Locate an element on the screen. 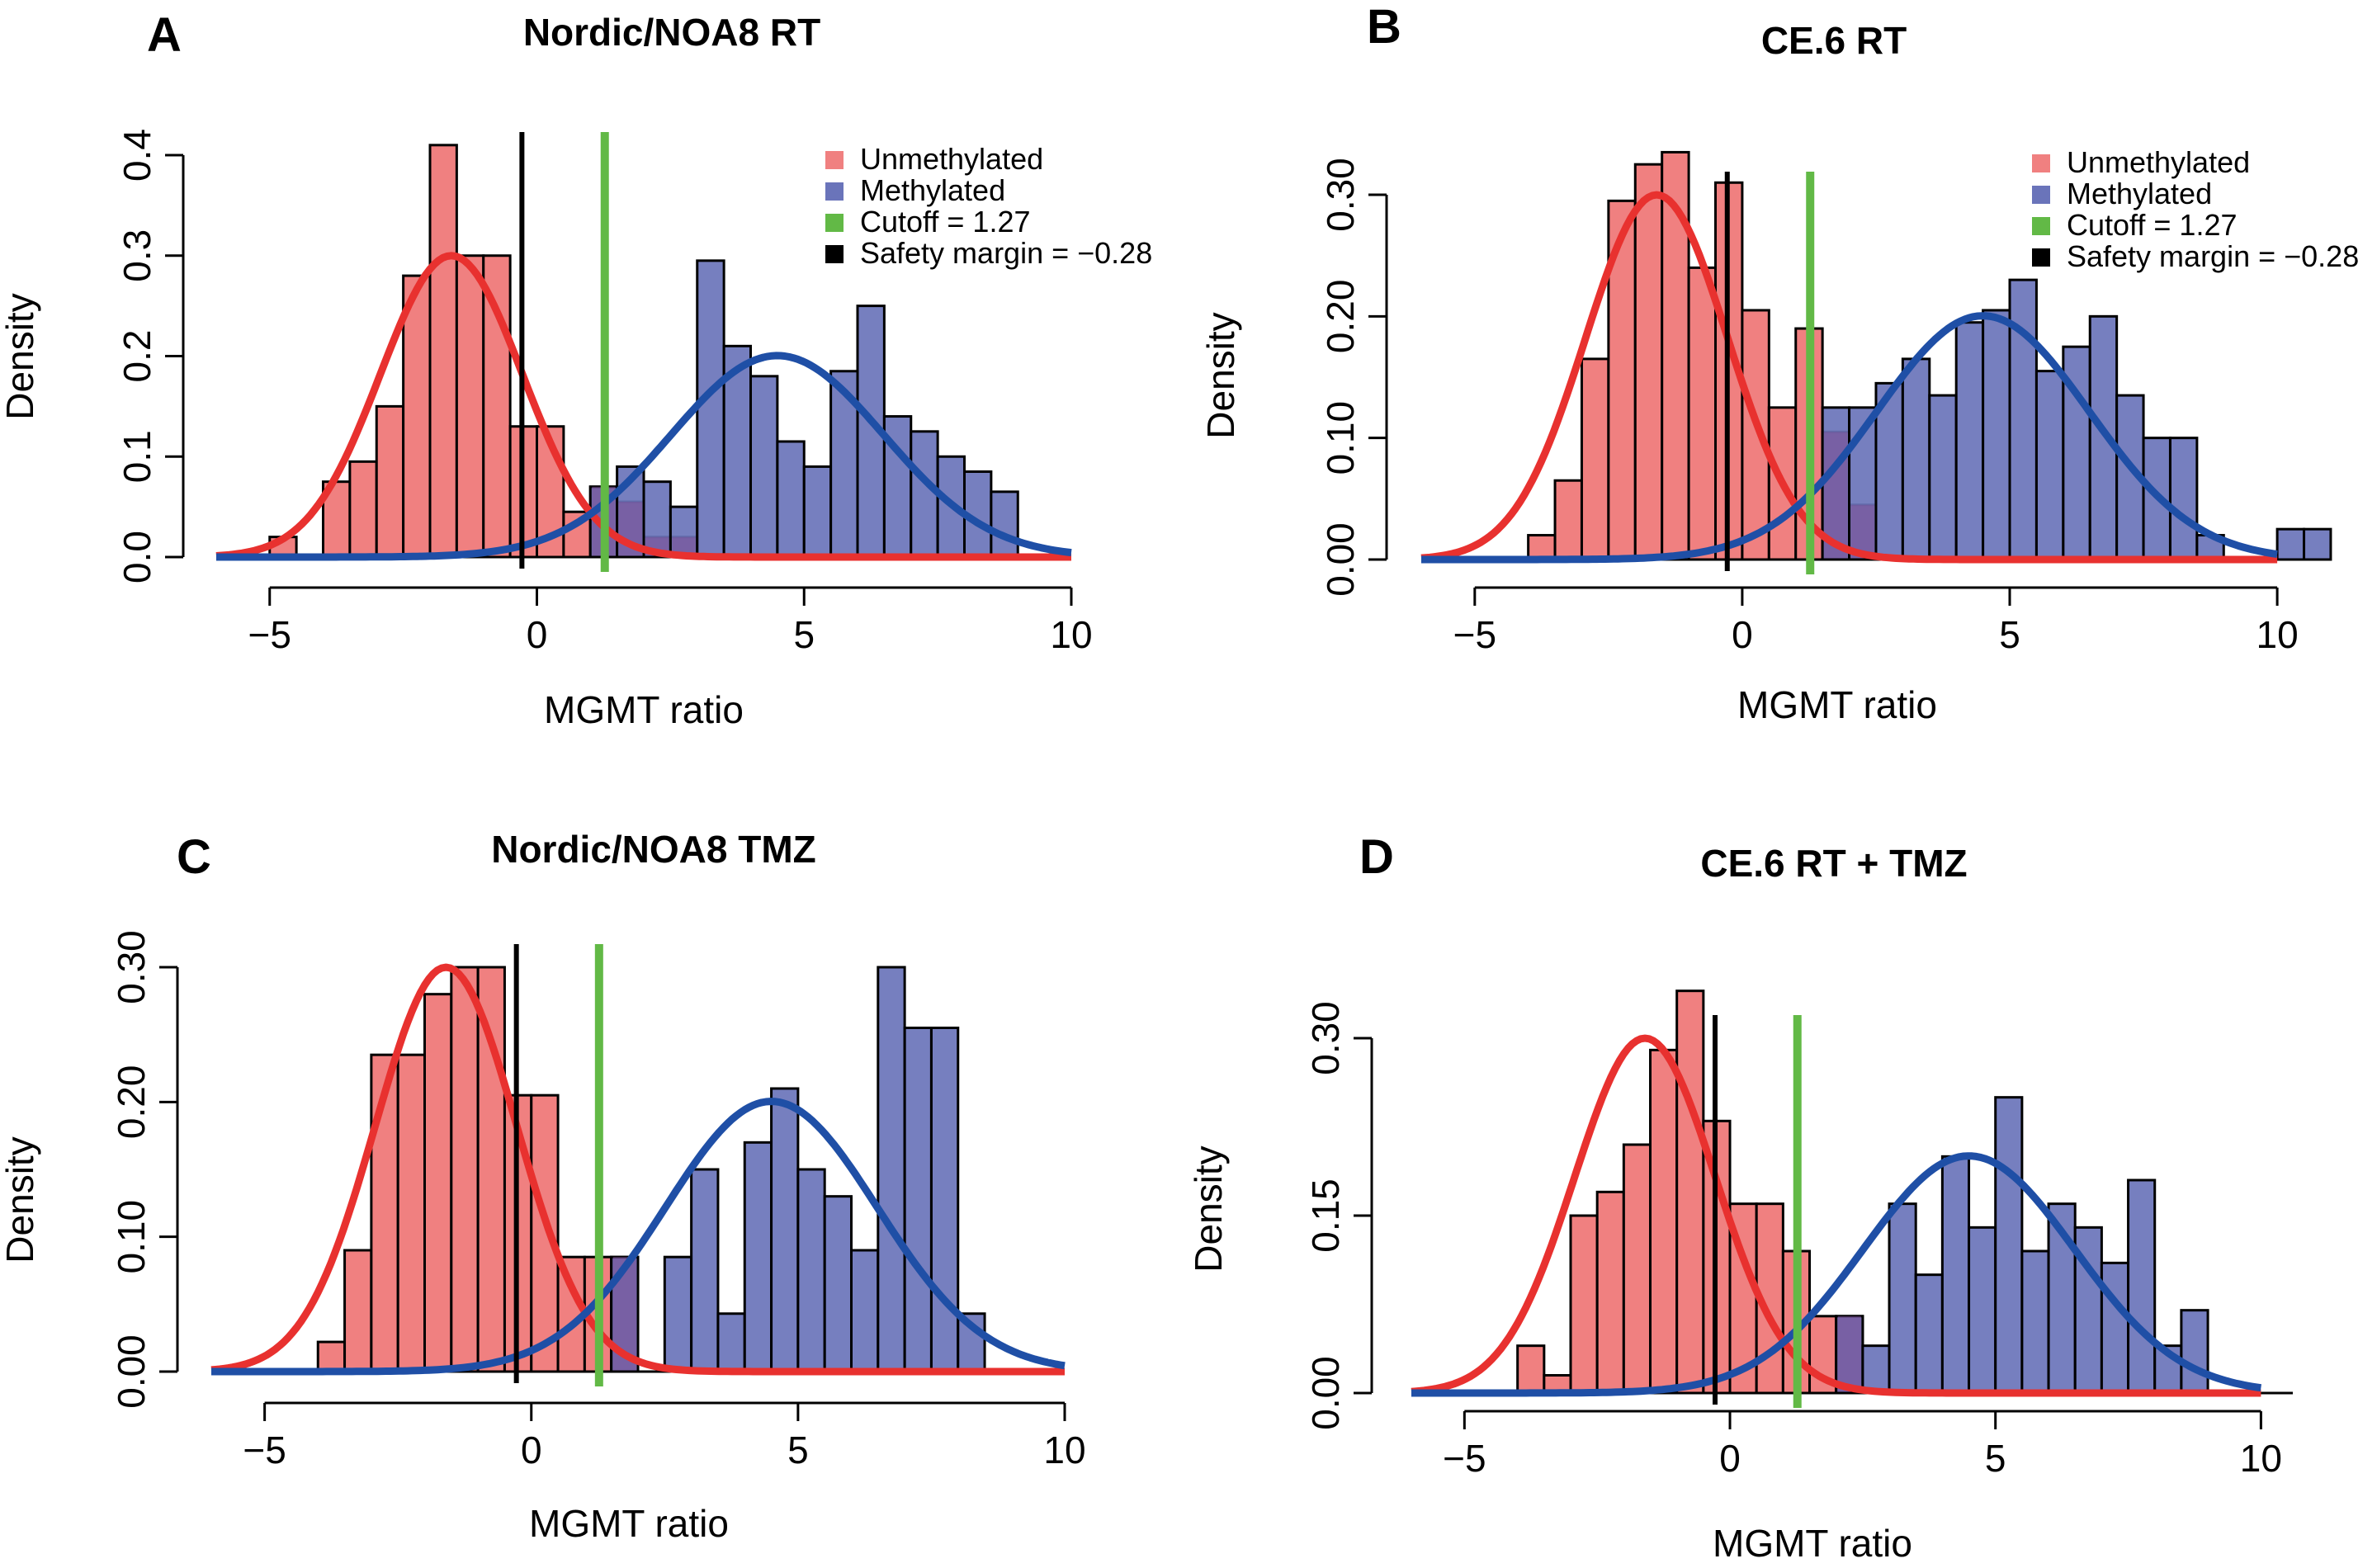 The width and height of the screenshot is (2377, 1568). y-tick-label: 0.3 is located at coordinates (137, 255).